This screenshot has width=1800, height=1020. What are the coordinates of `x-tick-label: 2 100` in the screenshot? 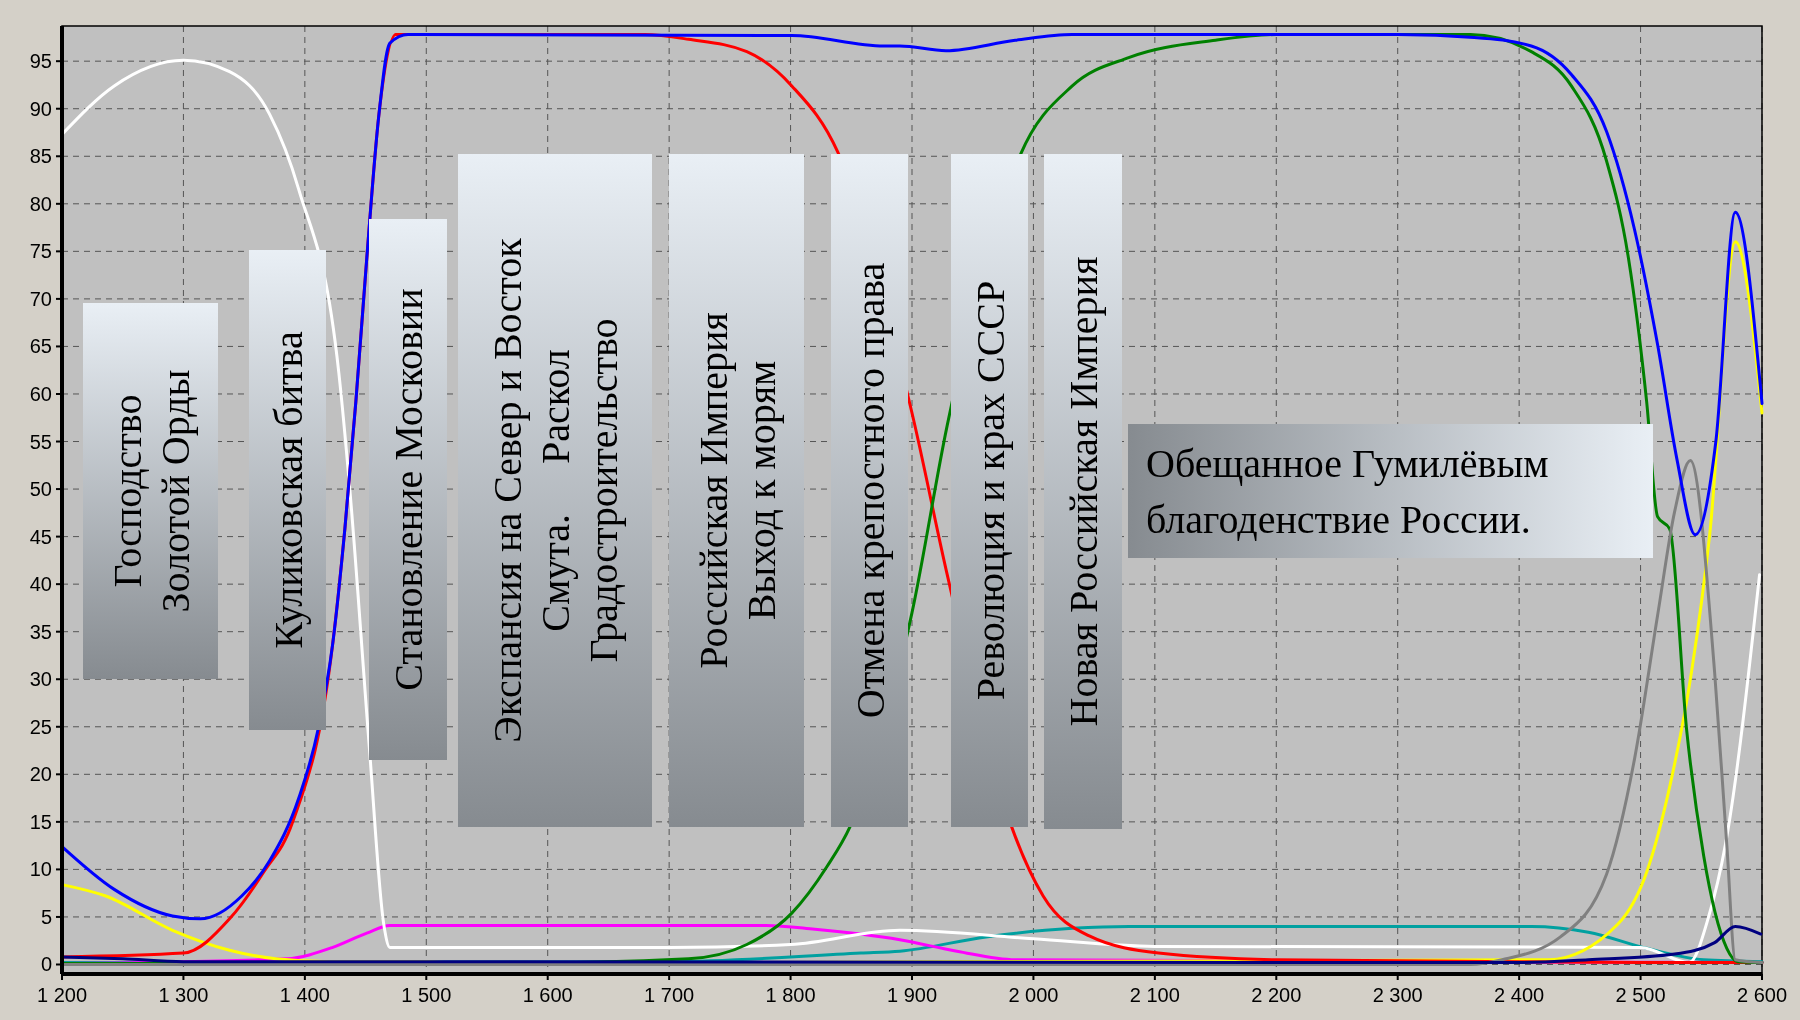 It's located at (1154, 995).